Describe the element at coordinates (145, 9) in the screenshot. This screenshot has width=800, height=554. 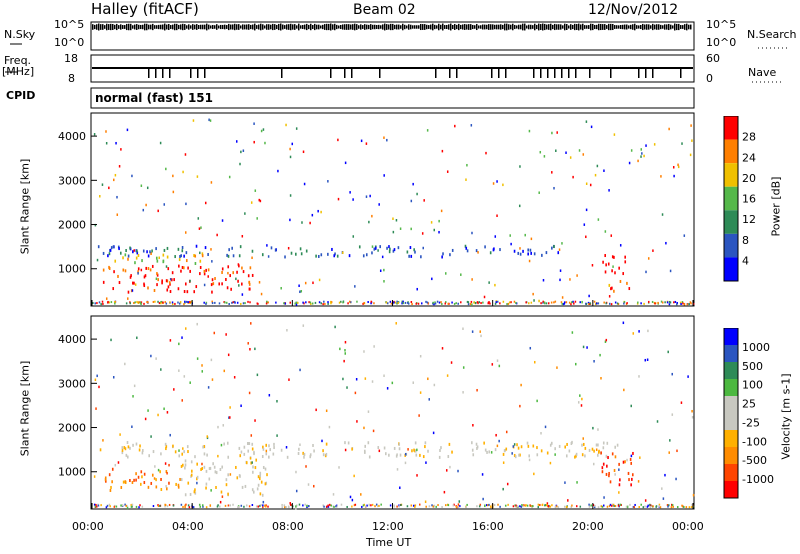
I see `station-title: Halley (fitACF)` at that location.